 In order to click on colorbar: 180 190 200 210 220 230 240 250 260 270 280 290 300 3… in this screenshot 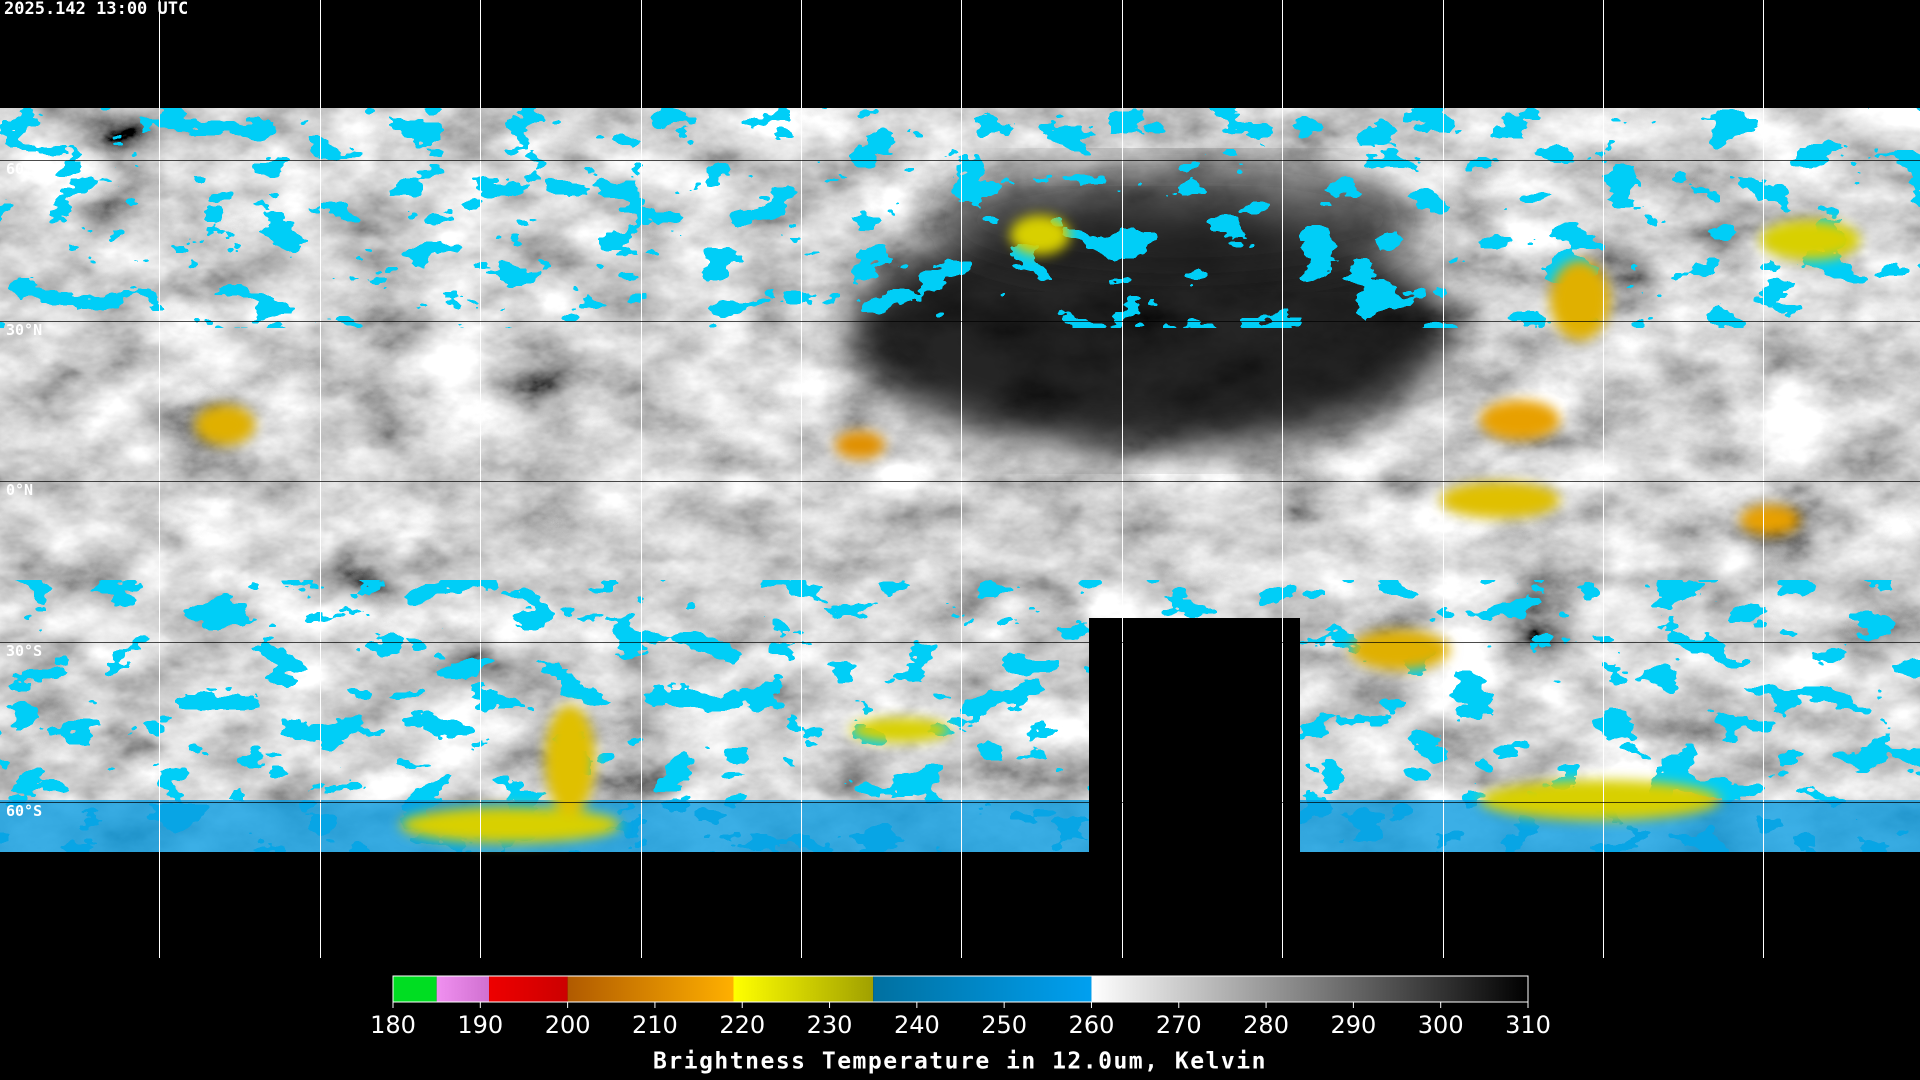, I will do `click(960, 1007)`.